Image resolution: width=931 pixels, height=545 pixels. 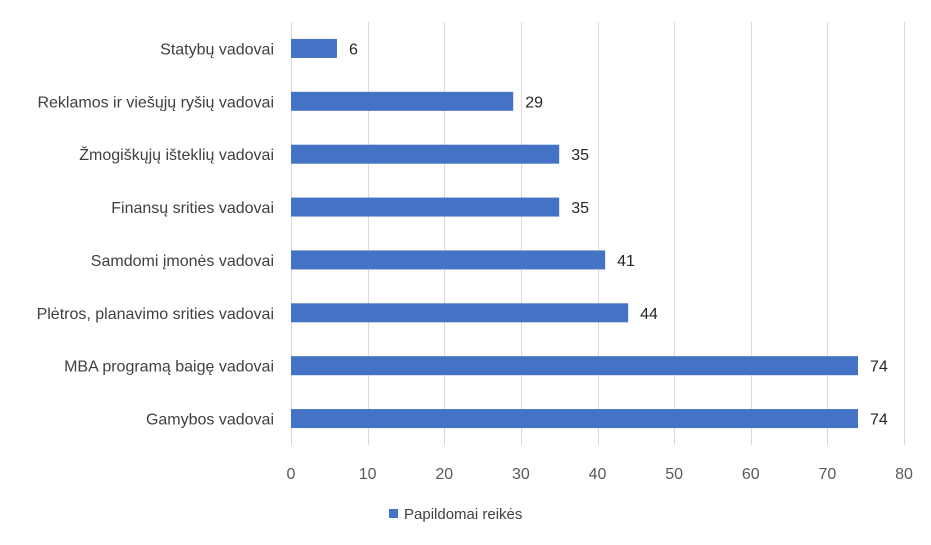 I want to click on category-label: Samdomi įmonės vadovai, so click(x=182, y=261).